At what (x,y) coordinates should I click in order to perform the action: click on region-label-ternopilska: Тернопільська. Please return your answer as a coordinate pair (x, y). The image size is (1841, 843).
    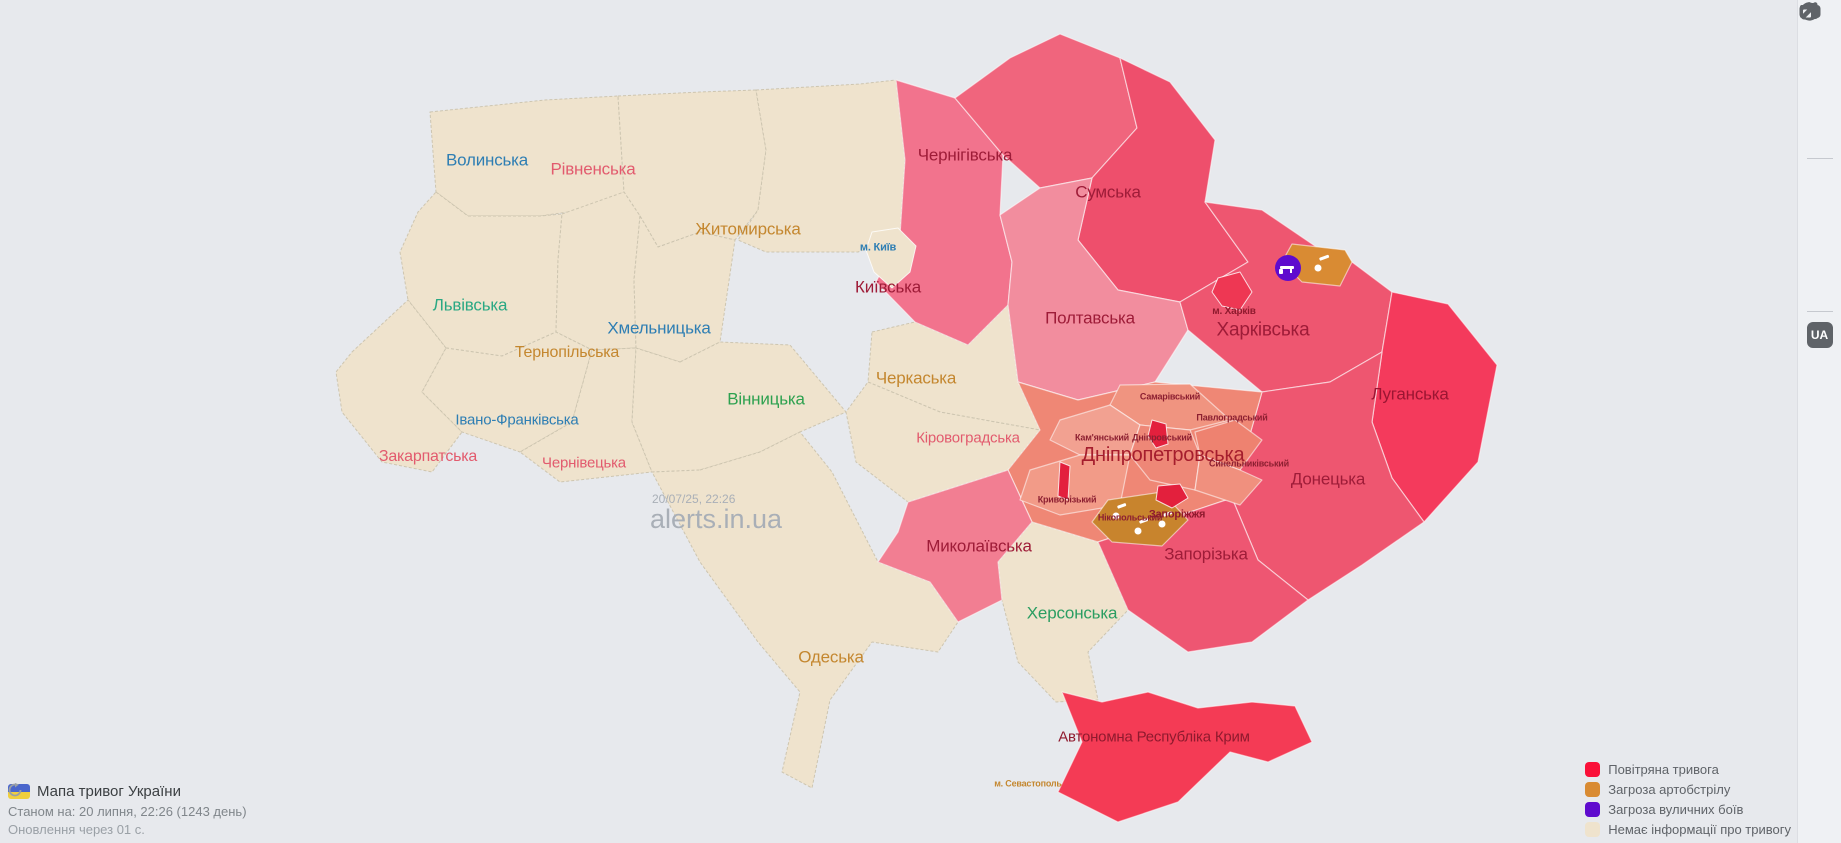
    Looking at the image, I should click on (567, 352).